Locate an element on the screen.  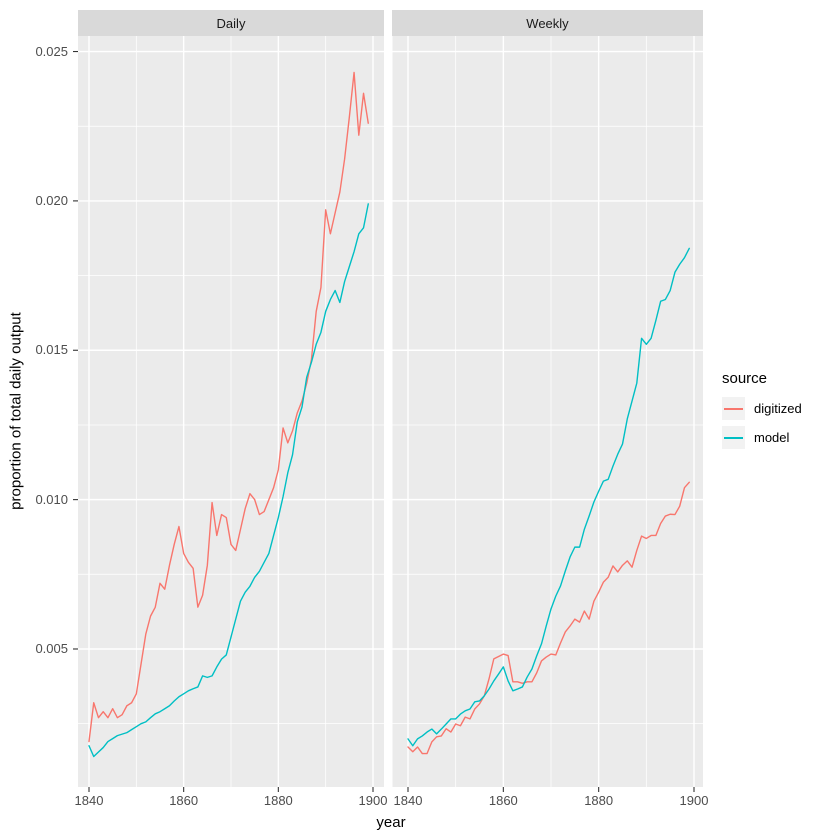
facet-strip-daily: Daily is located at coordinates (231, 23).